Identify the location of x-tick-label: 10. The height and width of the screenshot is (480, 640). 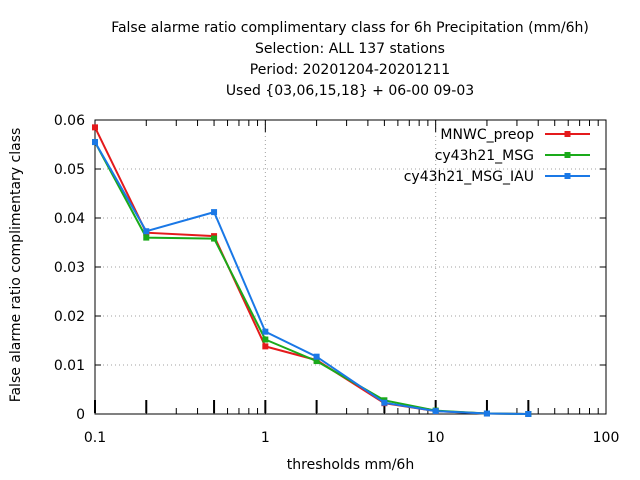
(436, 438).